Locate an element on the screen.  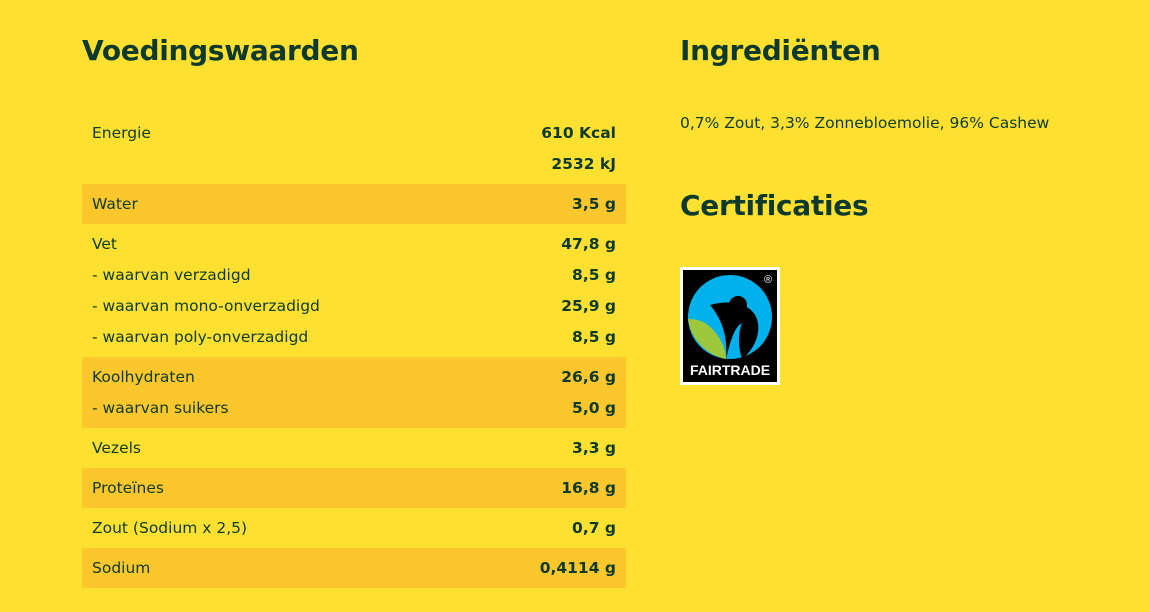
nutrient-group: Koolhydraten 26,6 g - waarvan suikers 5,0 g is located at coordinates (354, 392).